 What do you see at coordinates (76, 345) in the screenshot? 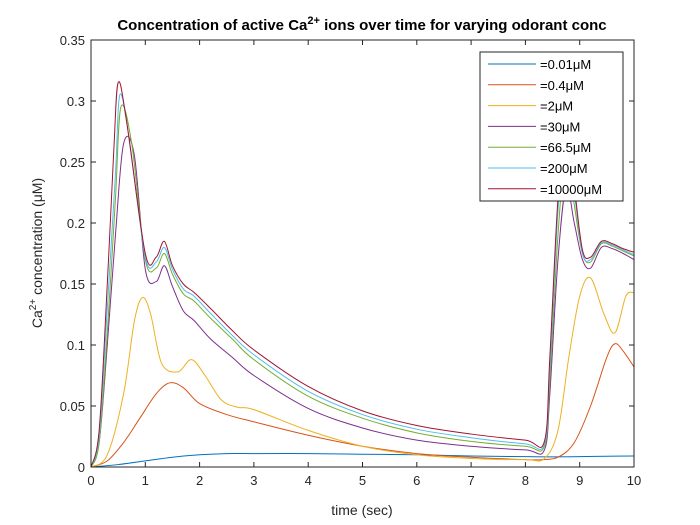
I see `y-tick-label: 0.1` at bounding box center [76, 345].